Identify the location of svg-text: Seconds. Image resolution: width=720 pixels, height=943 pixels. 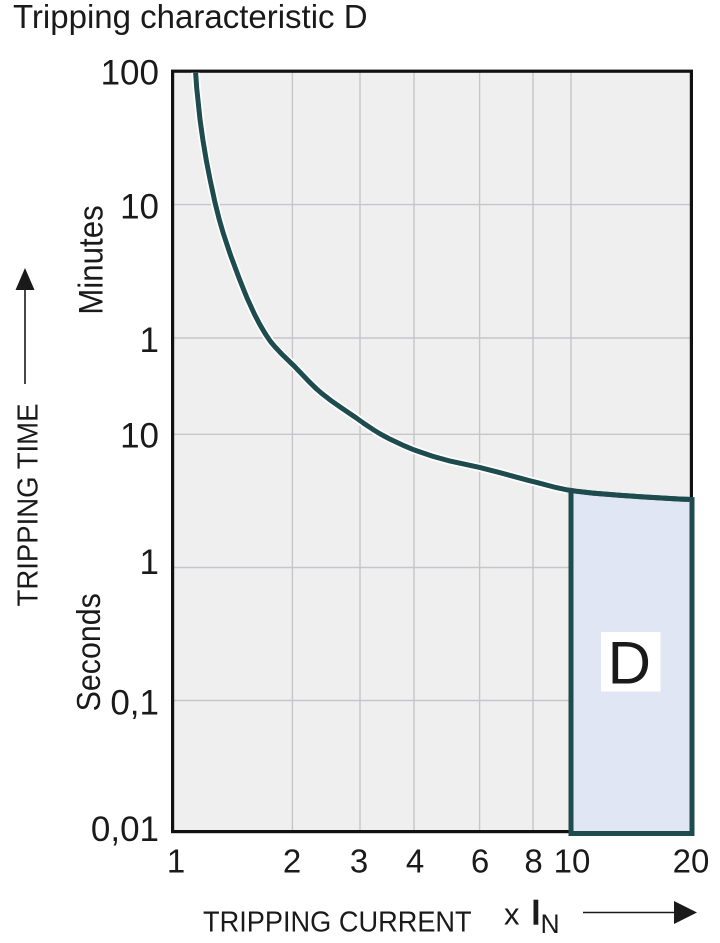
(88, 652).